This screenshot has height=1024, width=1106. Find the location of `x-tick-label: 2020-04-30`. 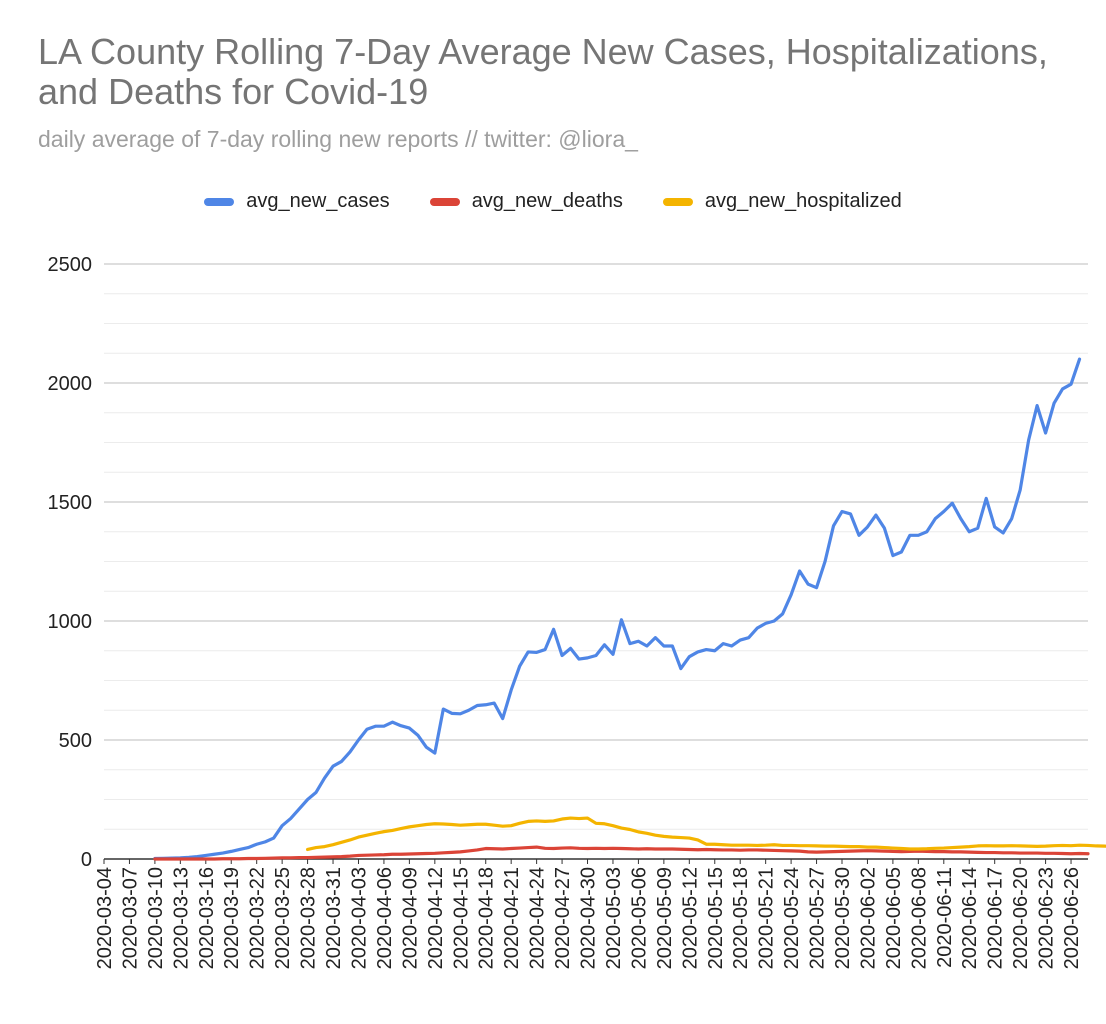

x-tick-label: 2020-04-30 is located at coordinates (589, 918).